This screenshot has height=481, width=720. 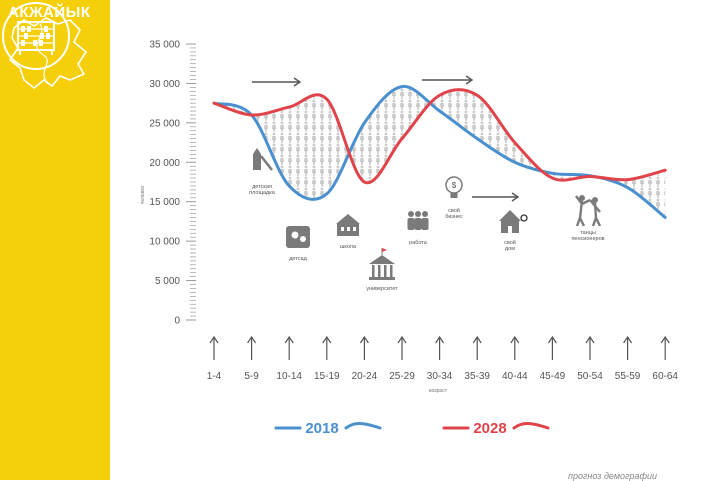 I want to click on work-label: работа, so click(x=418, y=243).